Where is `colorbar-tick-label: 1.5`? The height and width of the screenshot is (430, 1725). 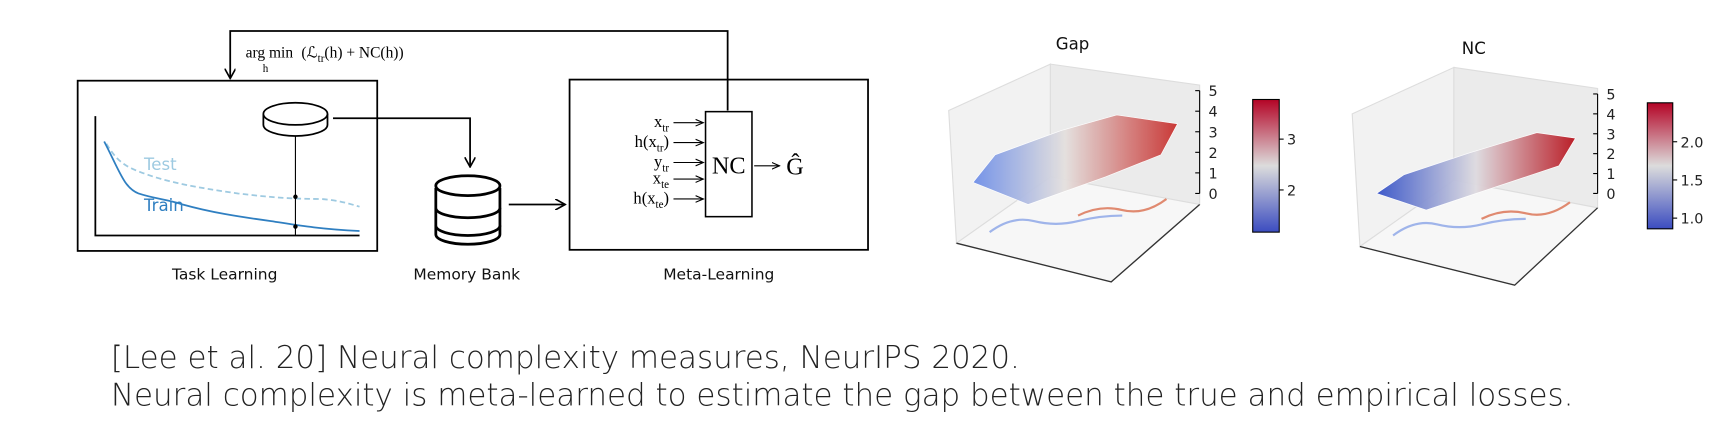 colorbar-tick-label: 1.5 is located at coordinates (1691, 181).